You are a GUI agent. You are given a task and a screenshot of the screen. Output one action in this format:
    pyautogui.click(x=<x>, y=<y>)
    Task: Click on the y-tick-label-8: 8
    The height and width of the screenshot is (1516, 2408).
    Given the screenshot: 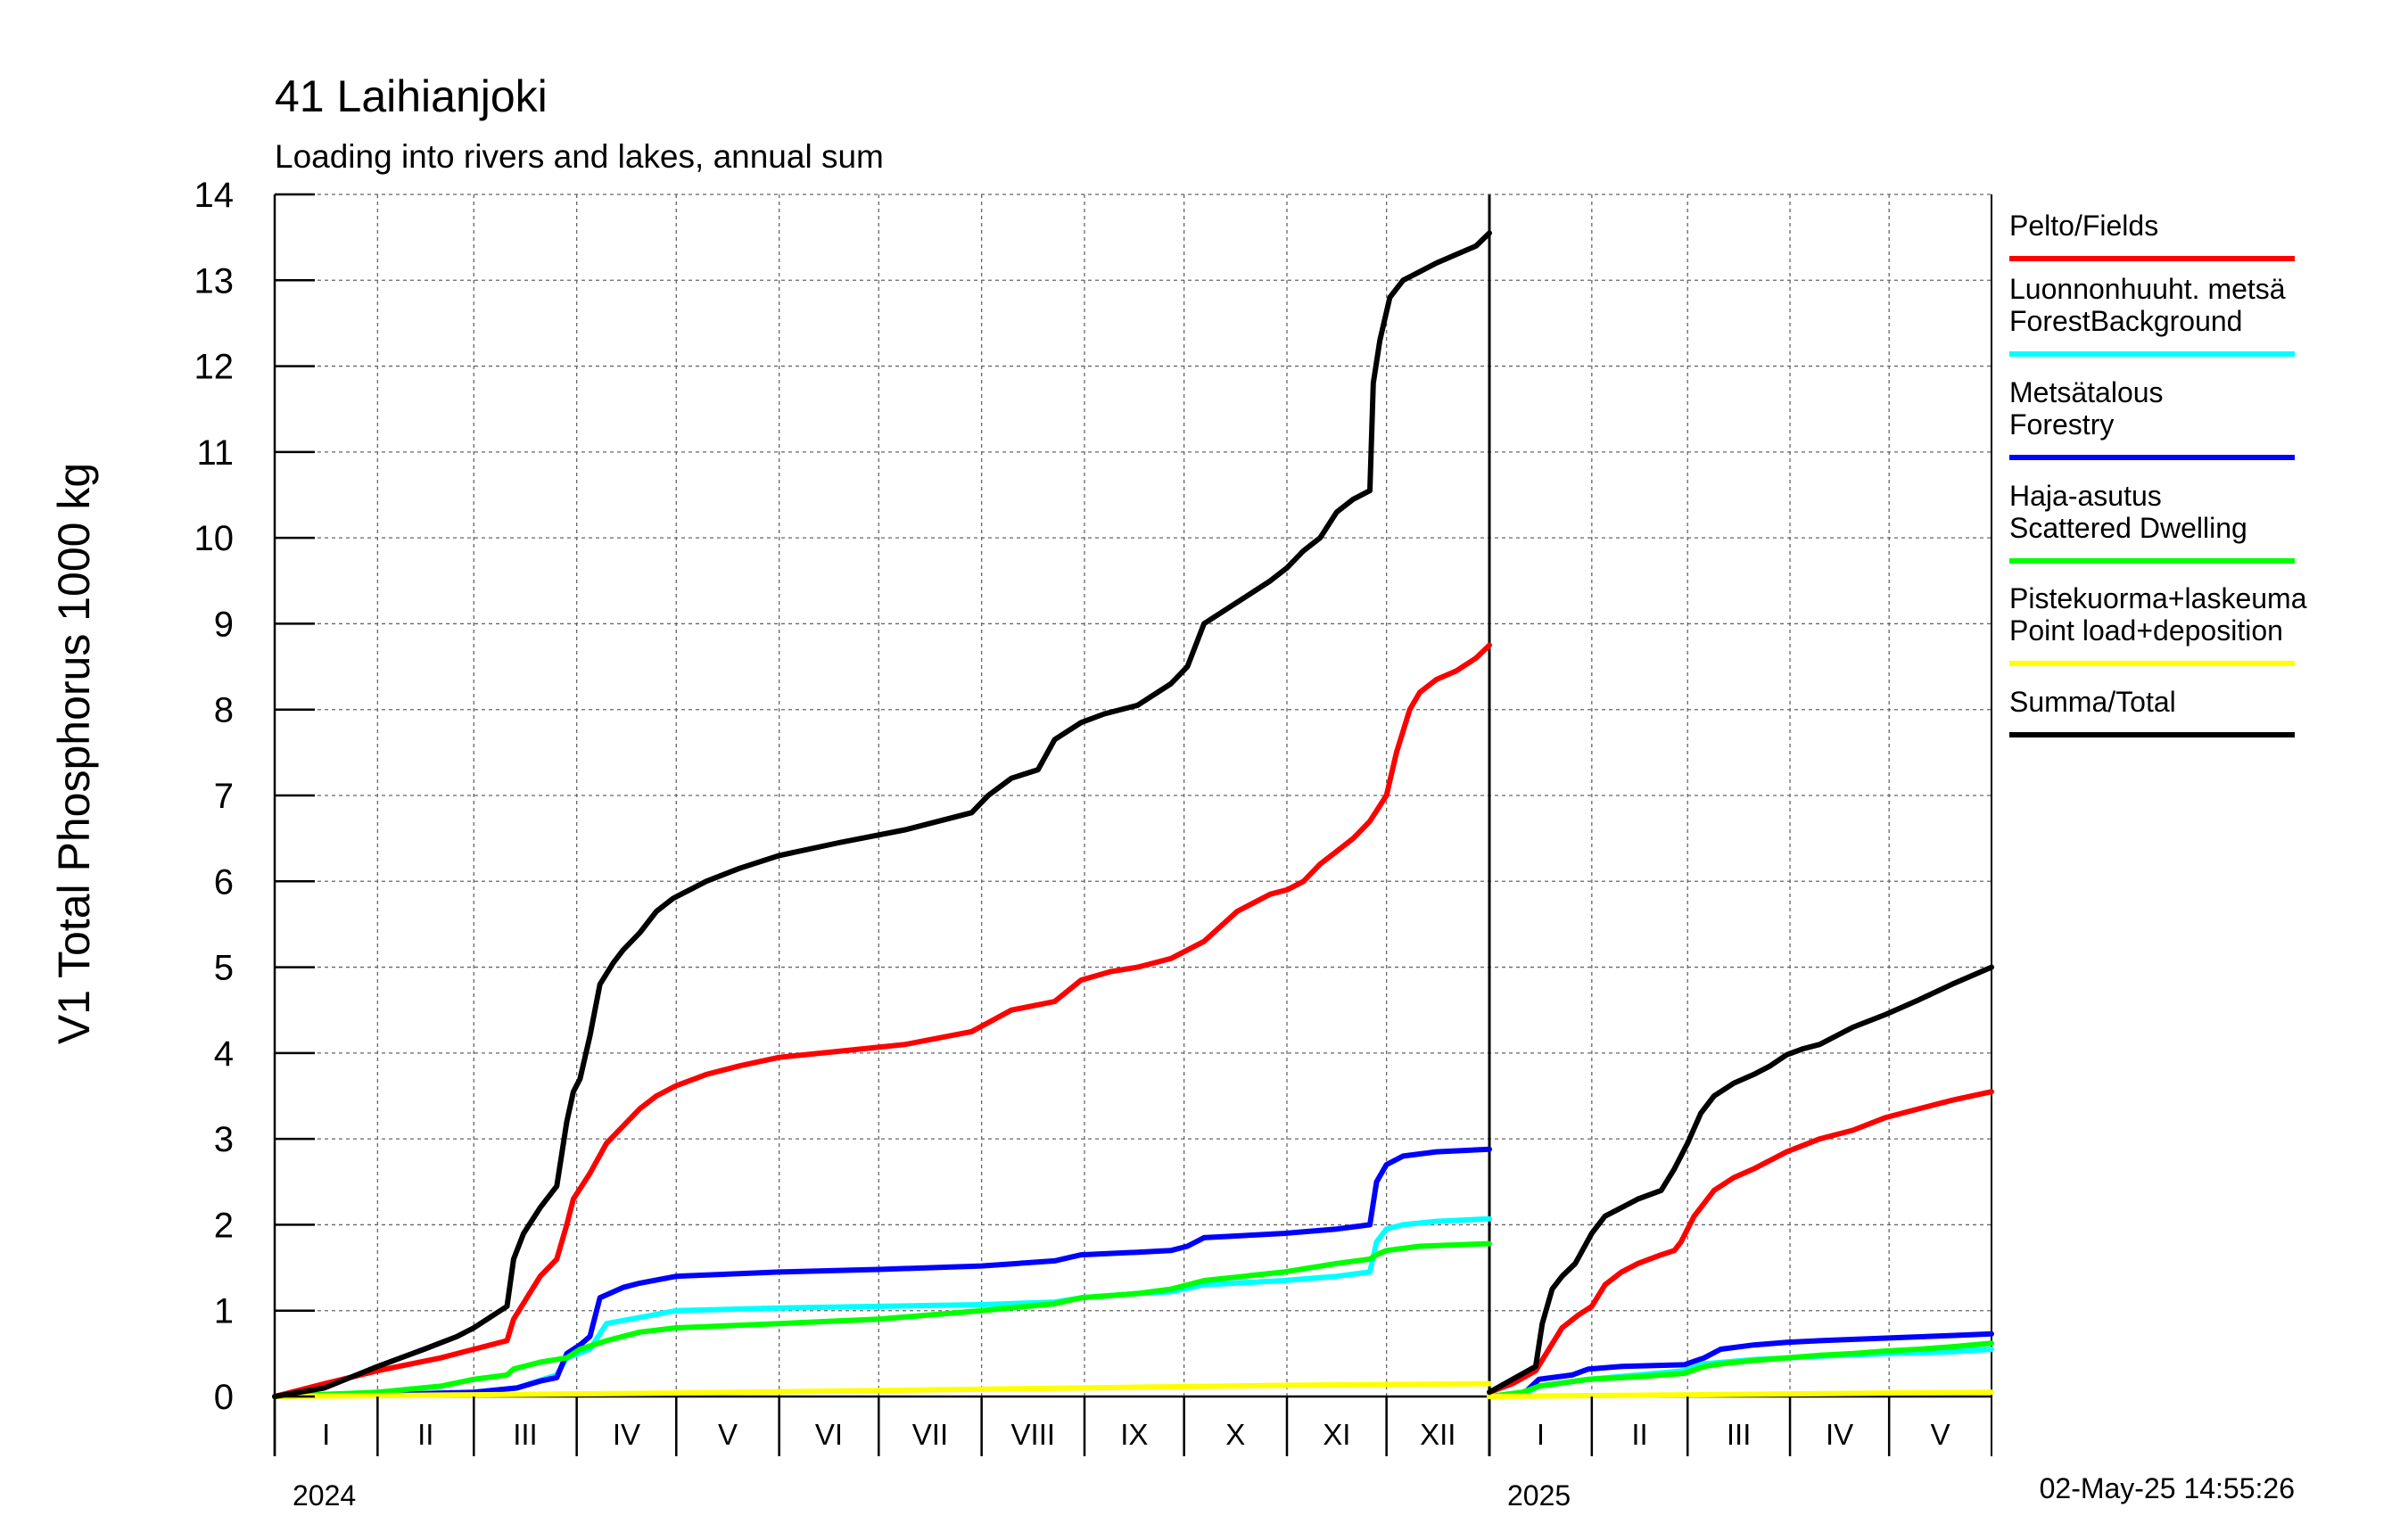 What is the action you would take?
    pyautogui.click(x=224, y=710)
    